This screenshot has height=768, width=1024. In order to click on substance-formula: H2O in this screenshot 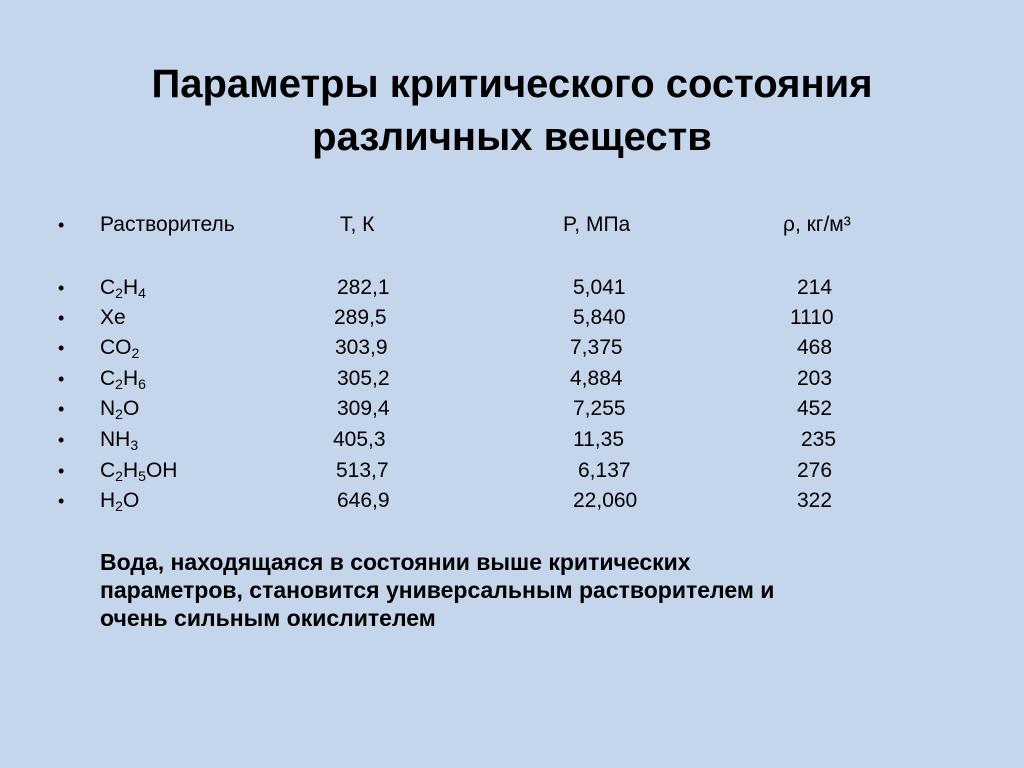, I will do `click(120, 501)`.